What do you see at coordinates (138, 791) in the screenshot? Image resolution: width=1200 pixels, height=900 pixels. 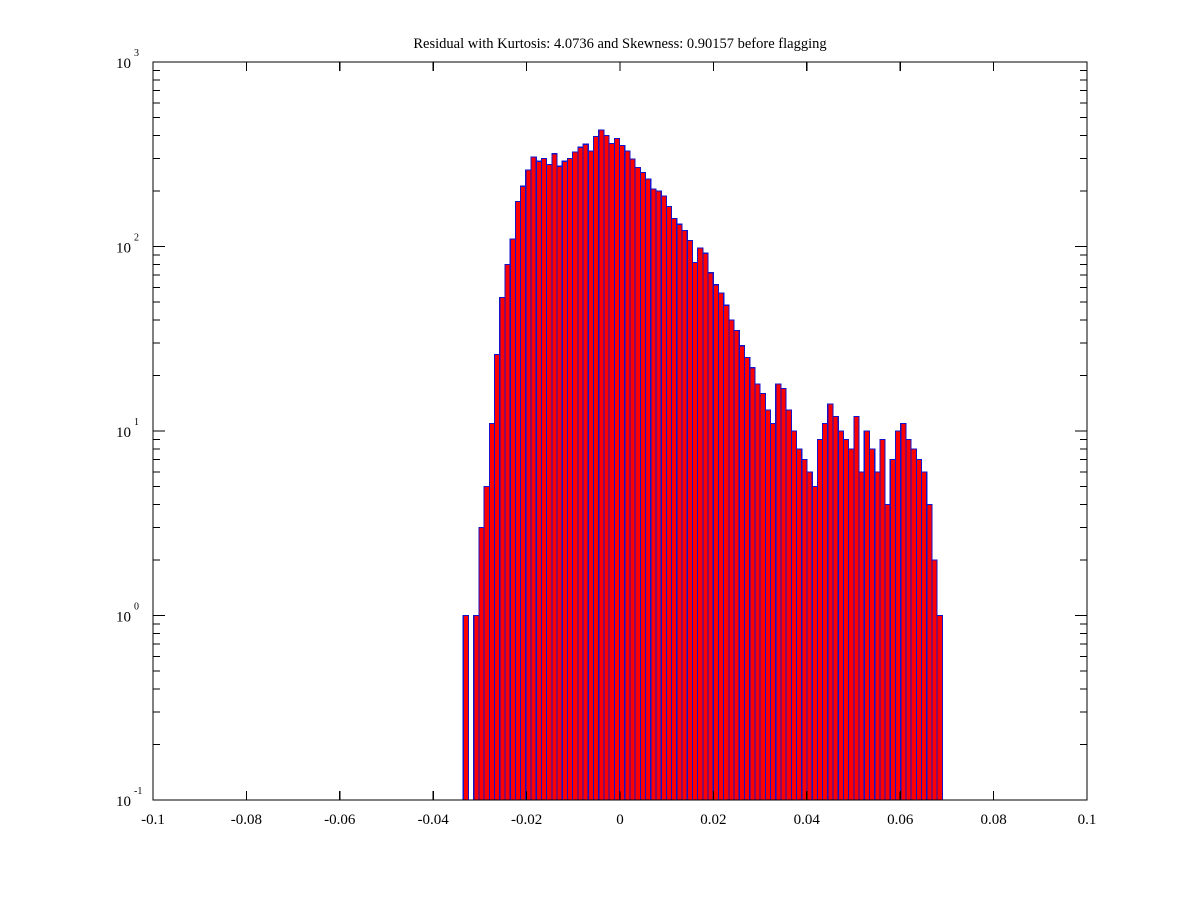 I see `y-tick-label-exponent: -1` at bounding box center [138, 791].